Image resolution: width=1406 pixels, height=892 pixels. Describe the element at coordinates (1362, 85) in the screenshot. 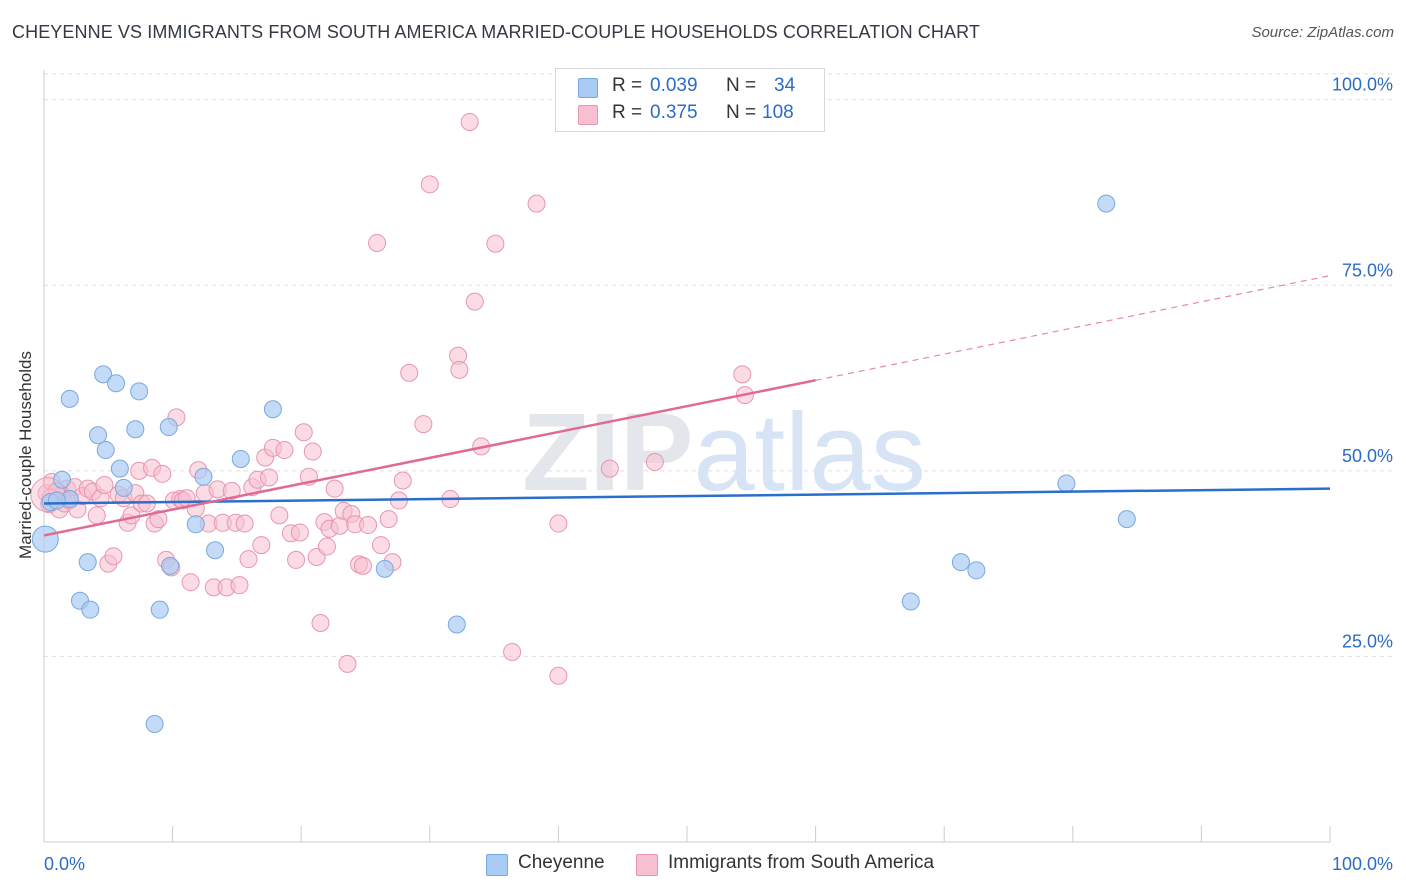

I see `y-tick-label: 100.0%` at that location.